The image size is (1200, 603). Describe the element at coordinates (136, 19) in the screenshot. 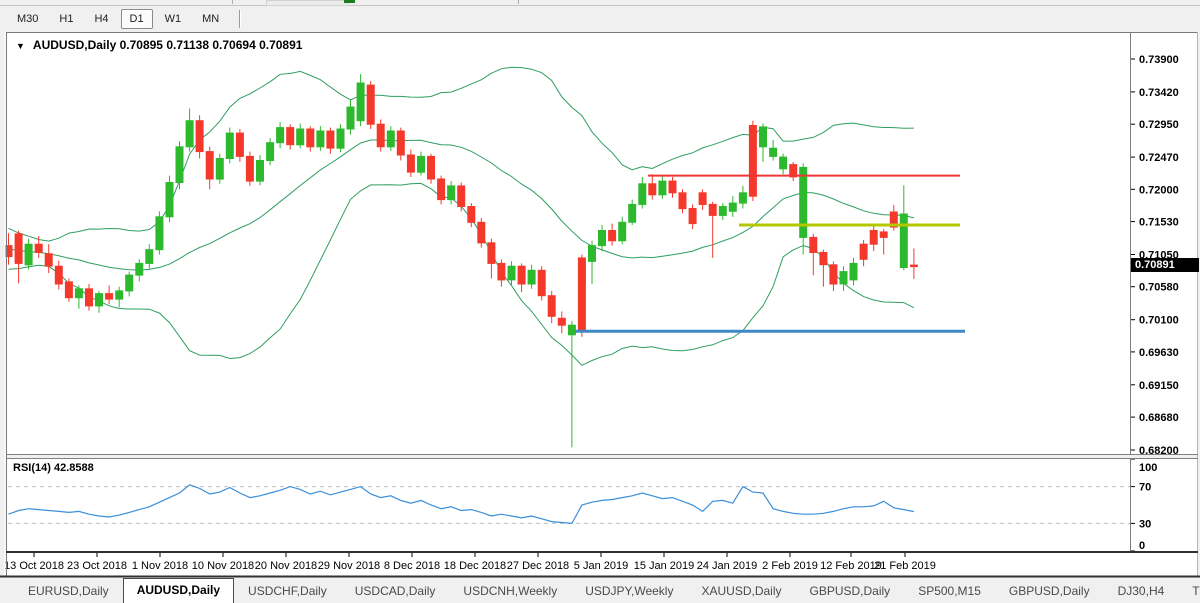

I see `timeframe-button-D1: D1` at that location.